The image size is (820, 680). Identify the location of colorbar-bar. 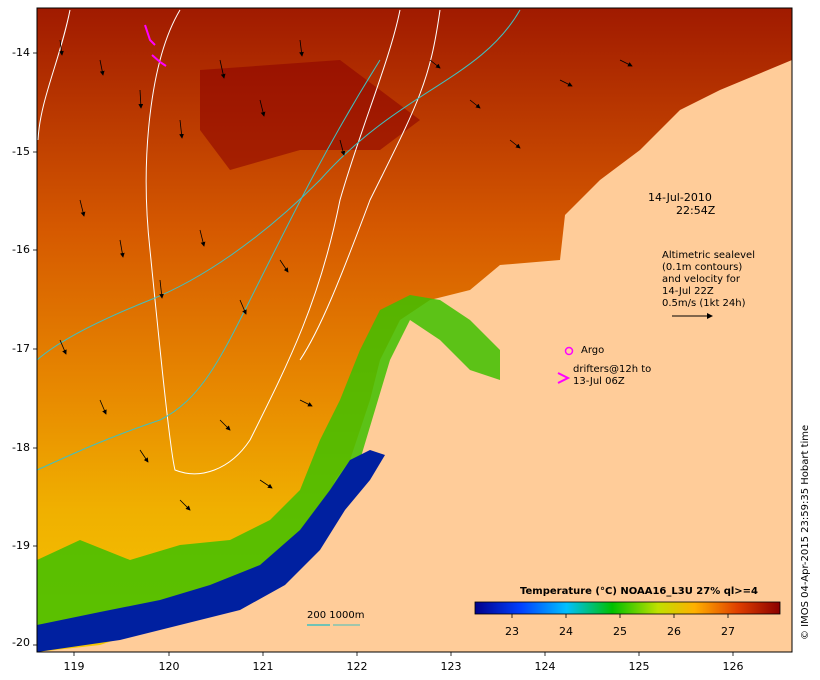
(627, 608).